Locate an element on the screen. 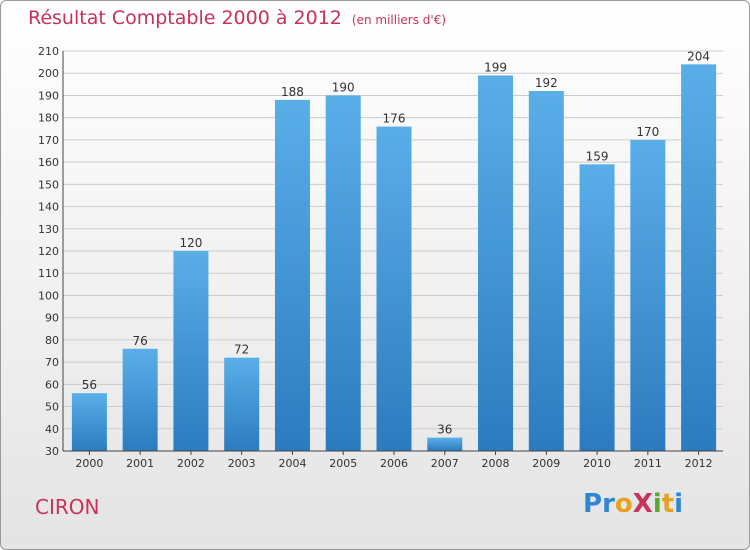 The image size is (750, 550). y-tick-label: 100 is located at coordinates (48, 295).